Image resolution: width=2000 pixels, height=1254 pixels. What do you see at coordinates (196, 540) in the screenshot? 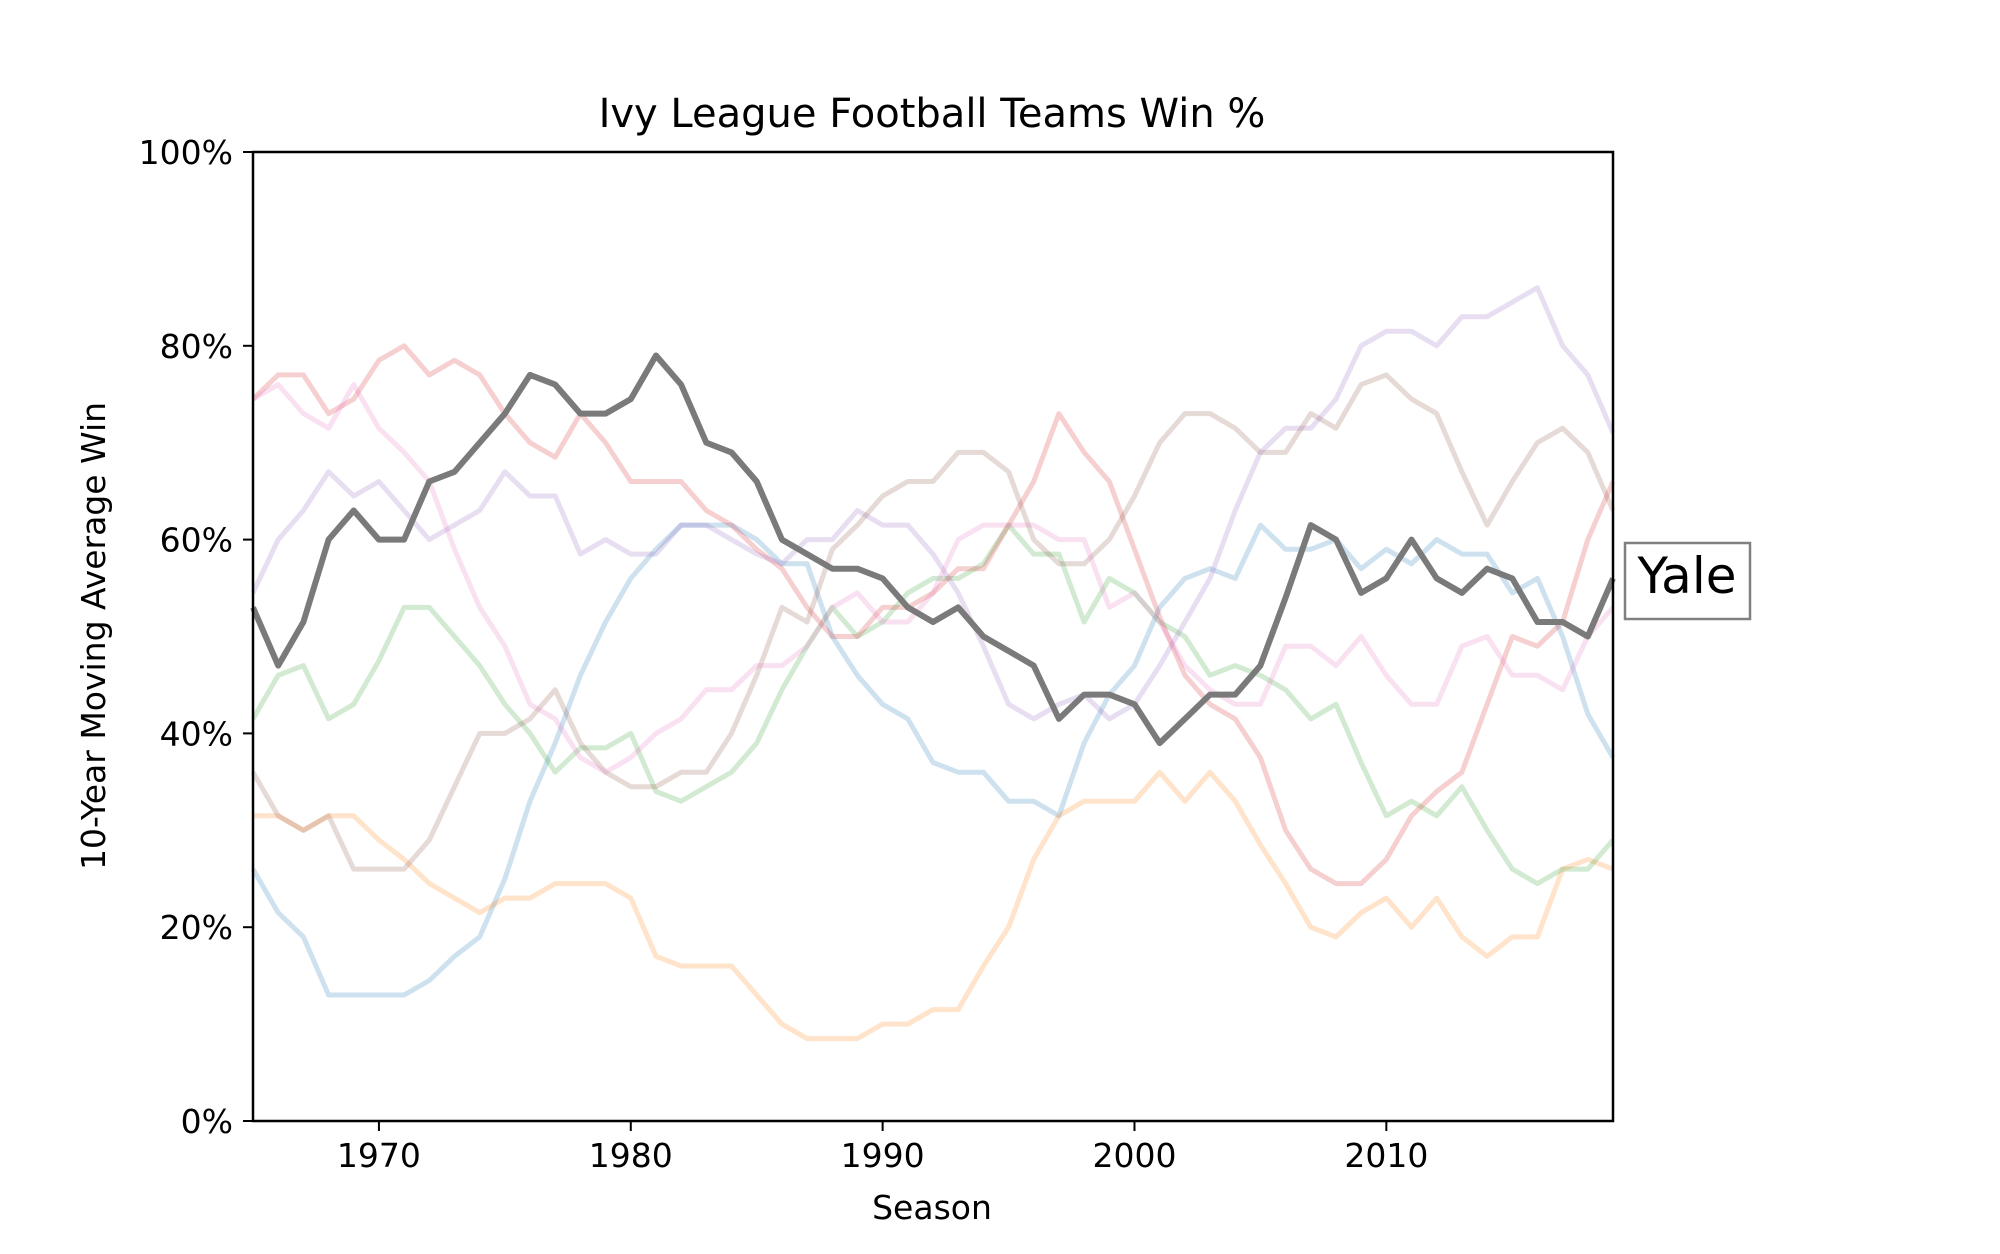
I see `y-tick-label: 60%` at bounding box center [196, 540].